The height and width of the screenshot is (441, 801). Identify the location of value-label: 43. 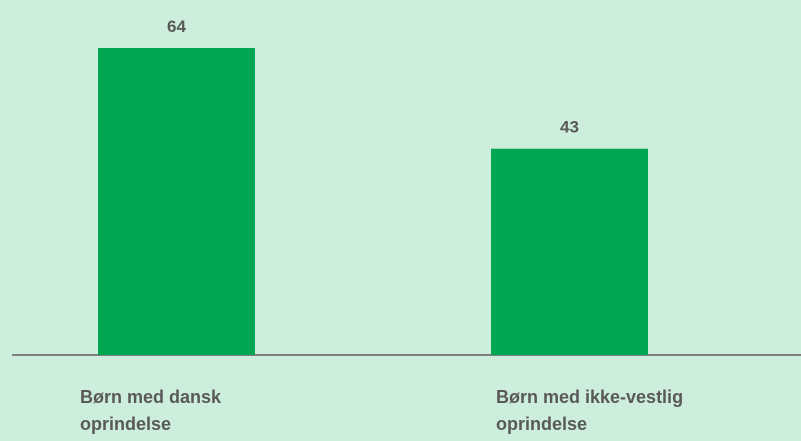
(569, 127).